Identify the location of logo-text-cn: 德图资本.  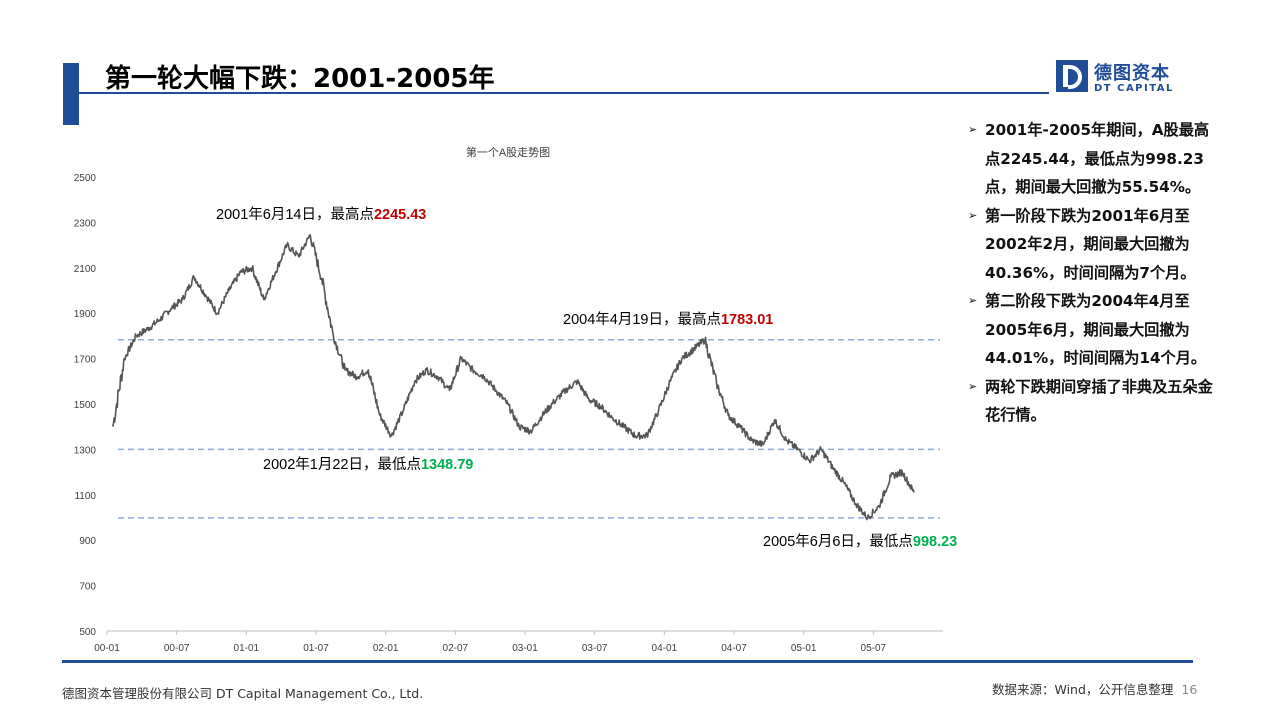
(1132, 73).